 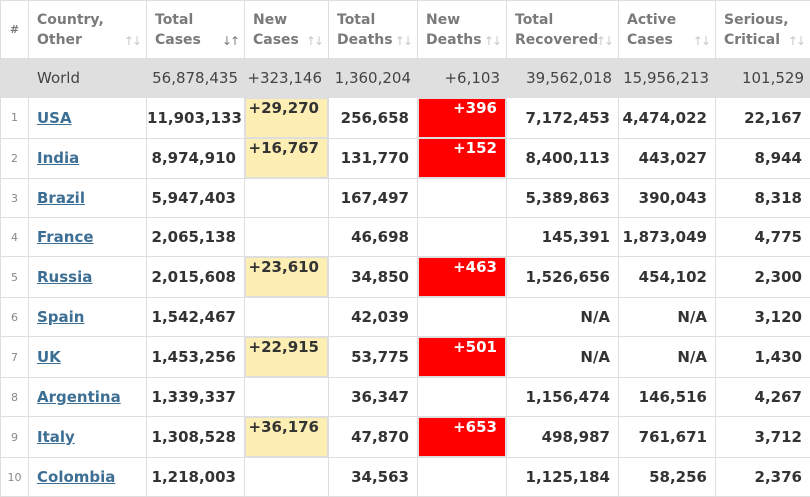 I want to click on row-index: 2, so click(x=15, y=158).